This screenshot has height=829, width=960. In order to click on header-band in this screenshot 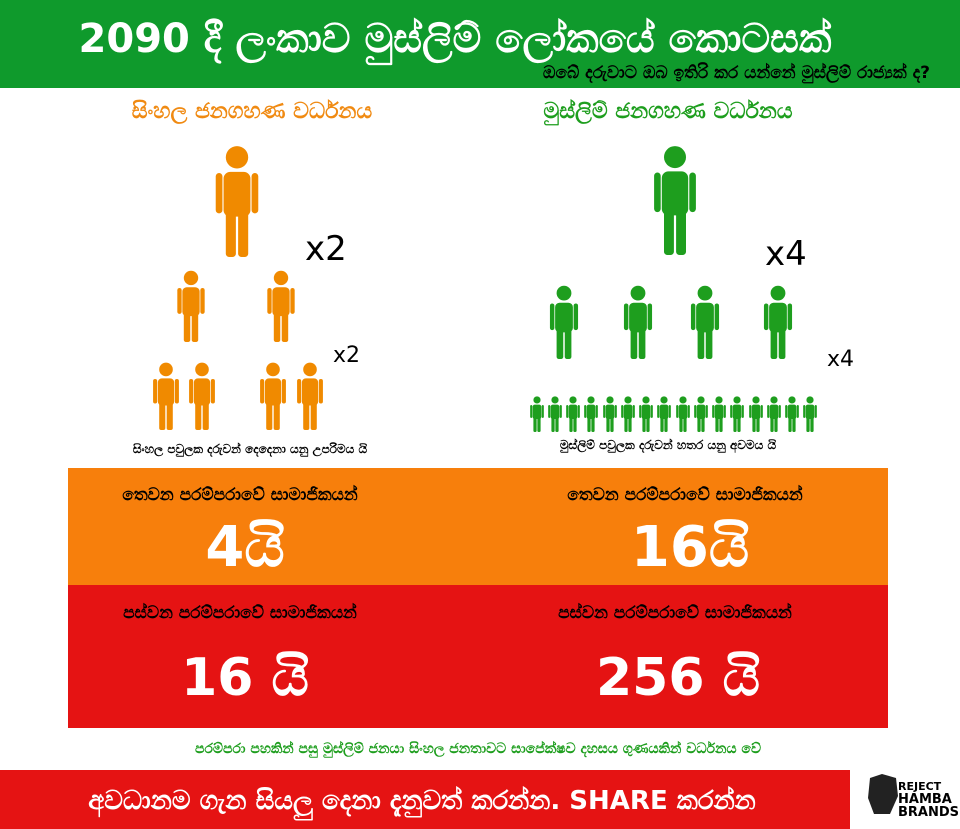, I will do `click(480, 44)`.